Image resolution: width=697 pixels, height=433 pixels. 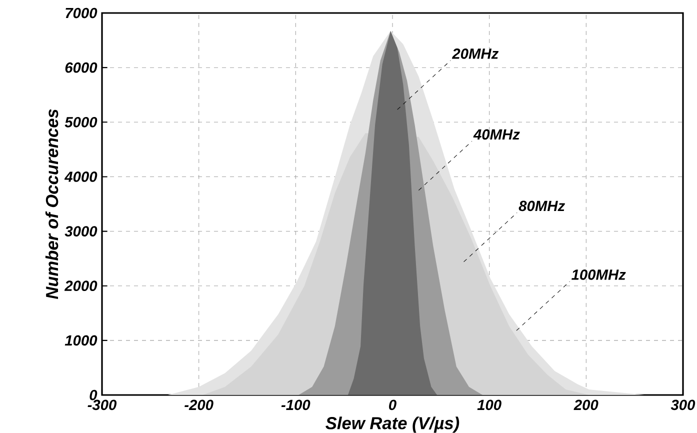 What do you see at coordinates (102, 405) in the screenshot?
I see `x-tick-label: -300` at bounding box center [102, 405].